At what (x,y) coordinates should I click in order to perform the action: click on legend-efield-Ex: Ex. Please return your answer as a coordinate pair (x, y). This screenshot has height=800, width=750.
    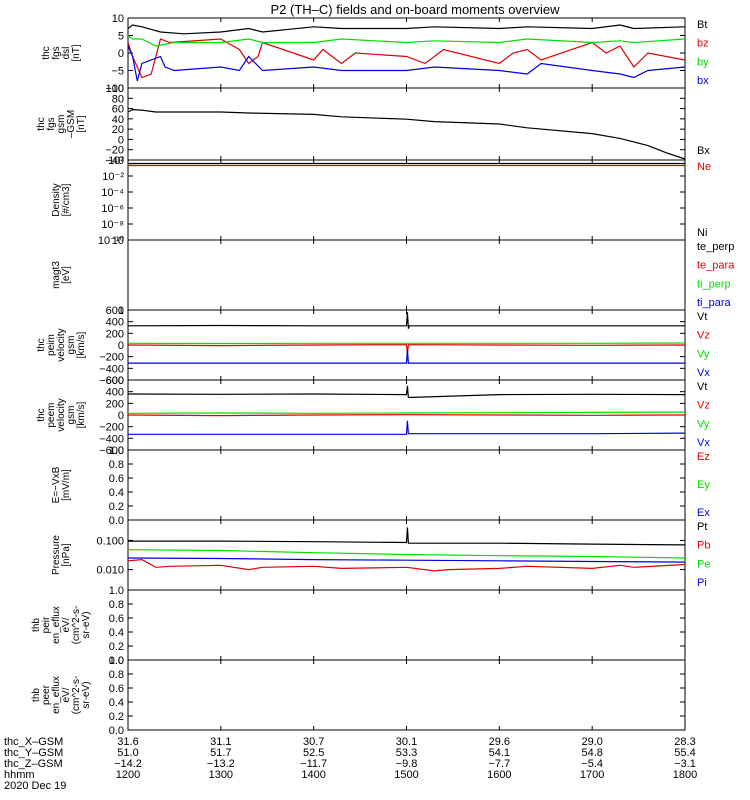
    Looking at the image, I should click on (703, 513).